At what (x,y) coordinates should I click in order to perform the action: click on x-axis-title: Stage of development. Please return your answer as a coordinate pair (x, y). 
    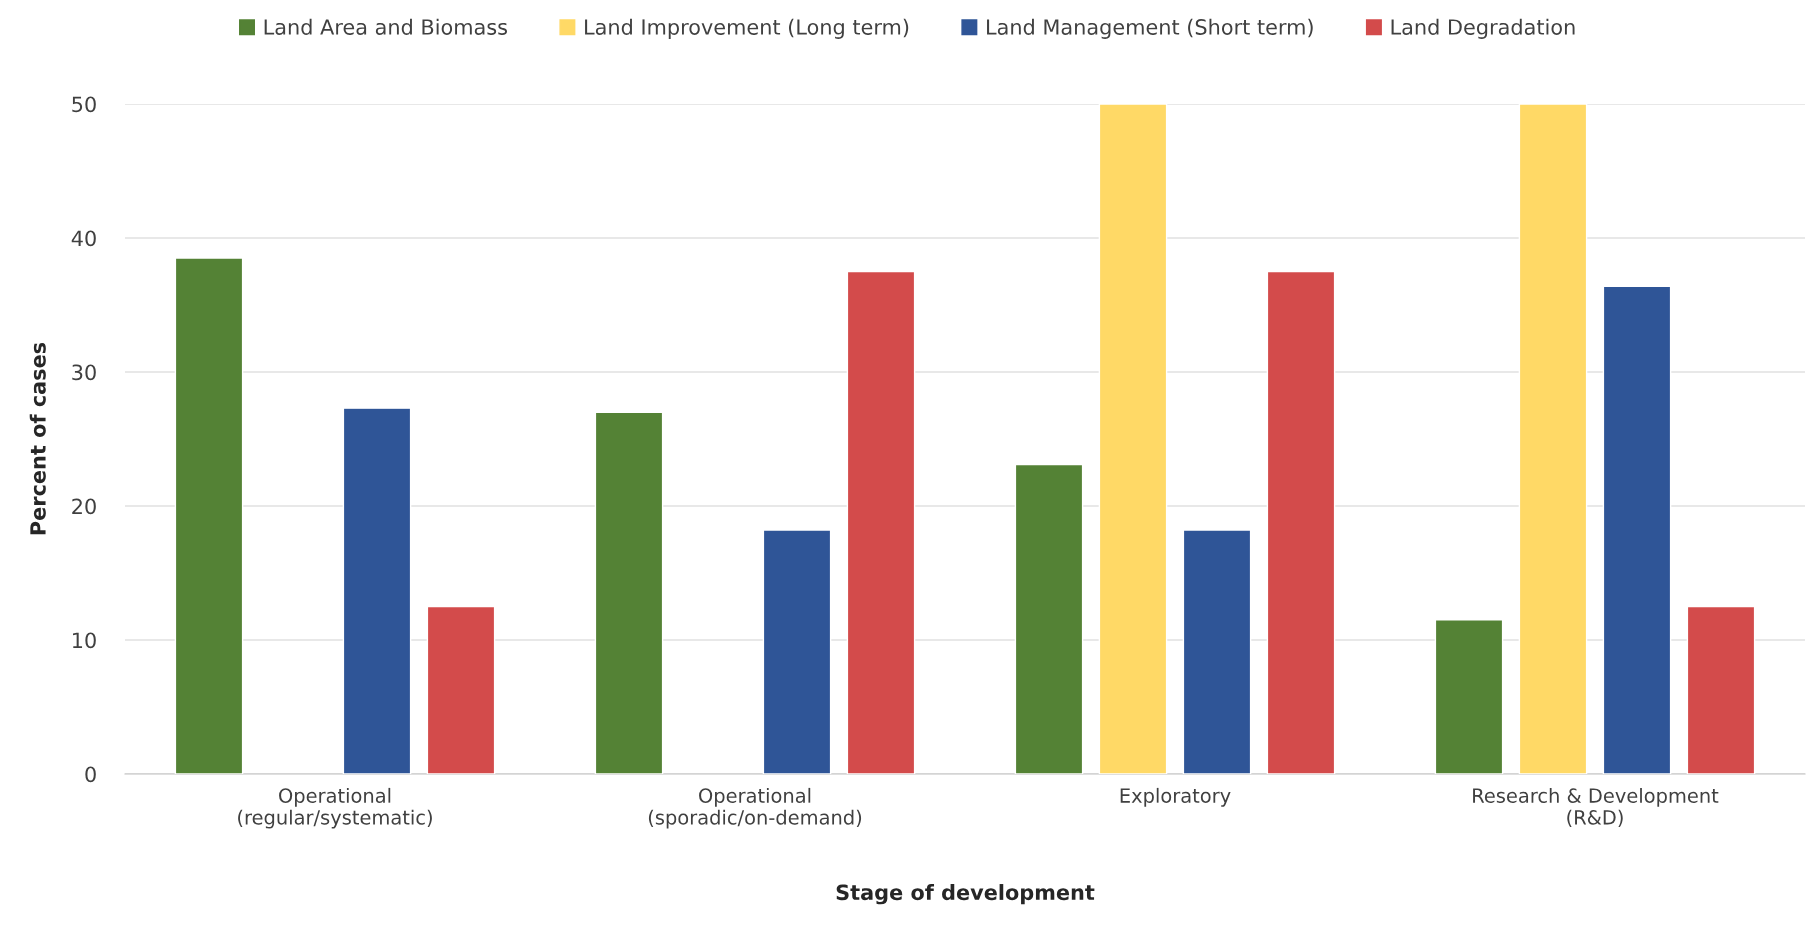
    Looking at the image, I should click on (965, 894).